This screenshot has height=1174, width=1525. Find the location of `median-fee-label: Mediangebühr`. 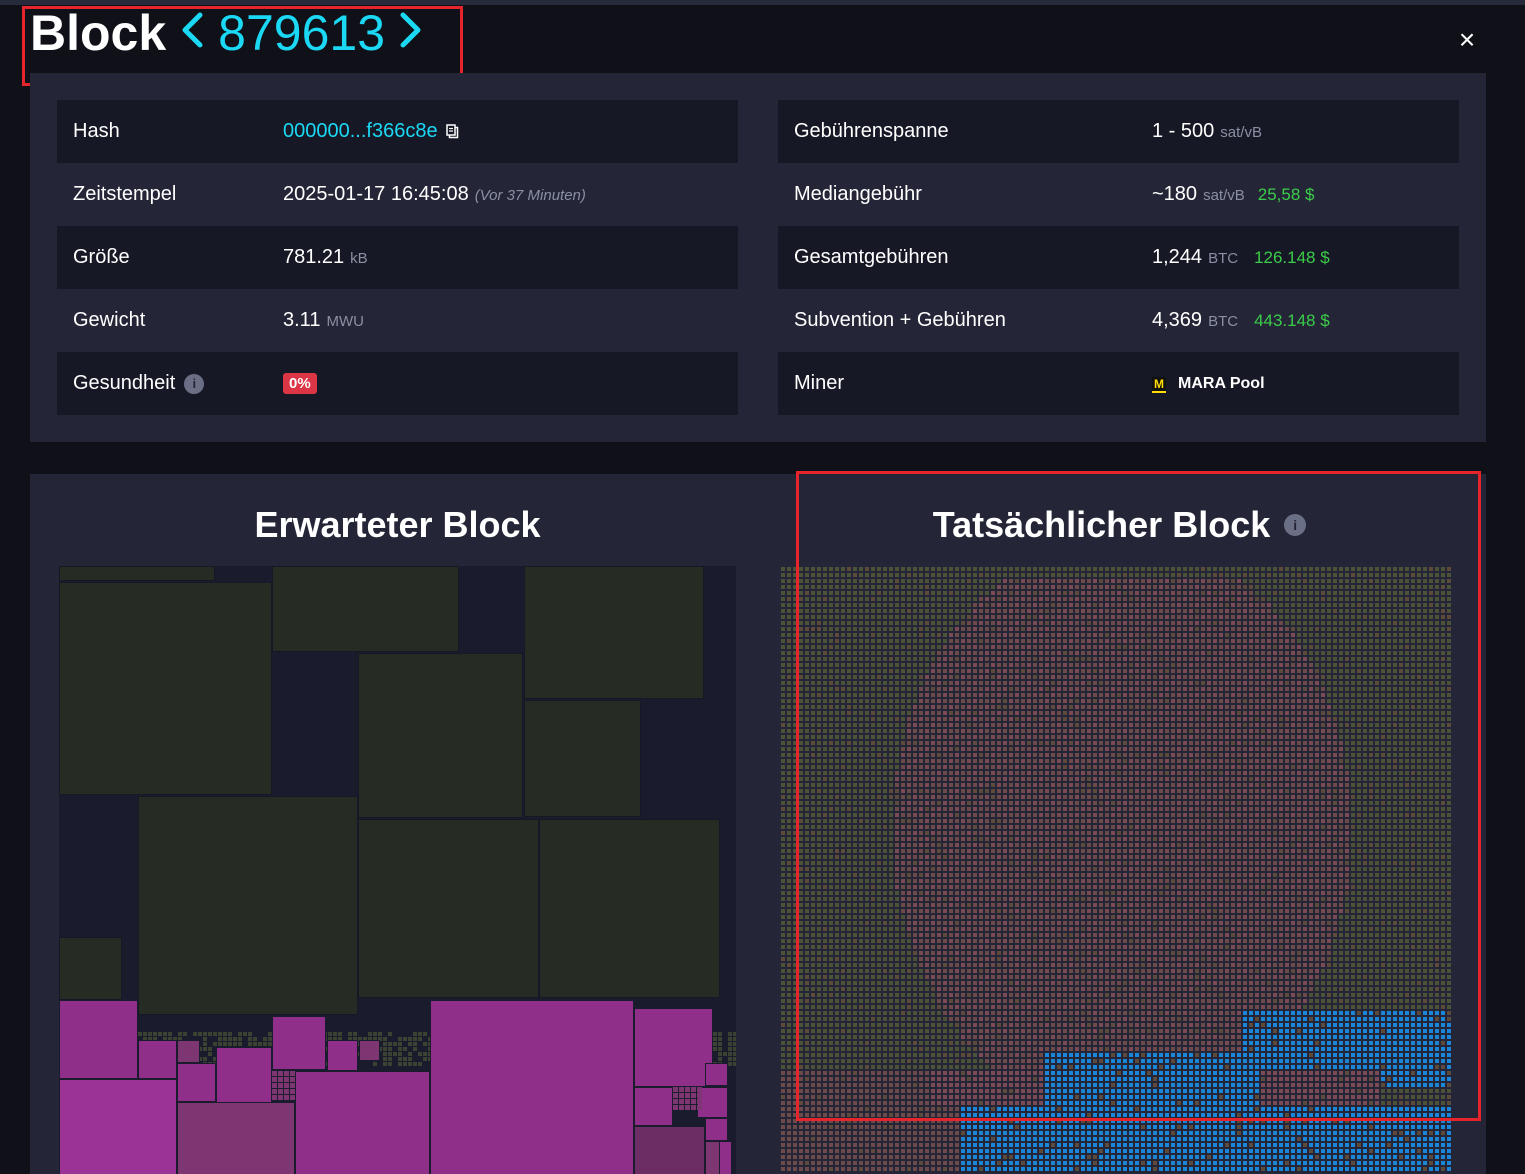

median-fee-label: Mediangebühr is located at coordinates (965, 194).